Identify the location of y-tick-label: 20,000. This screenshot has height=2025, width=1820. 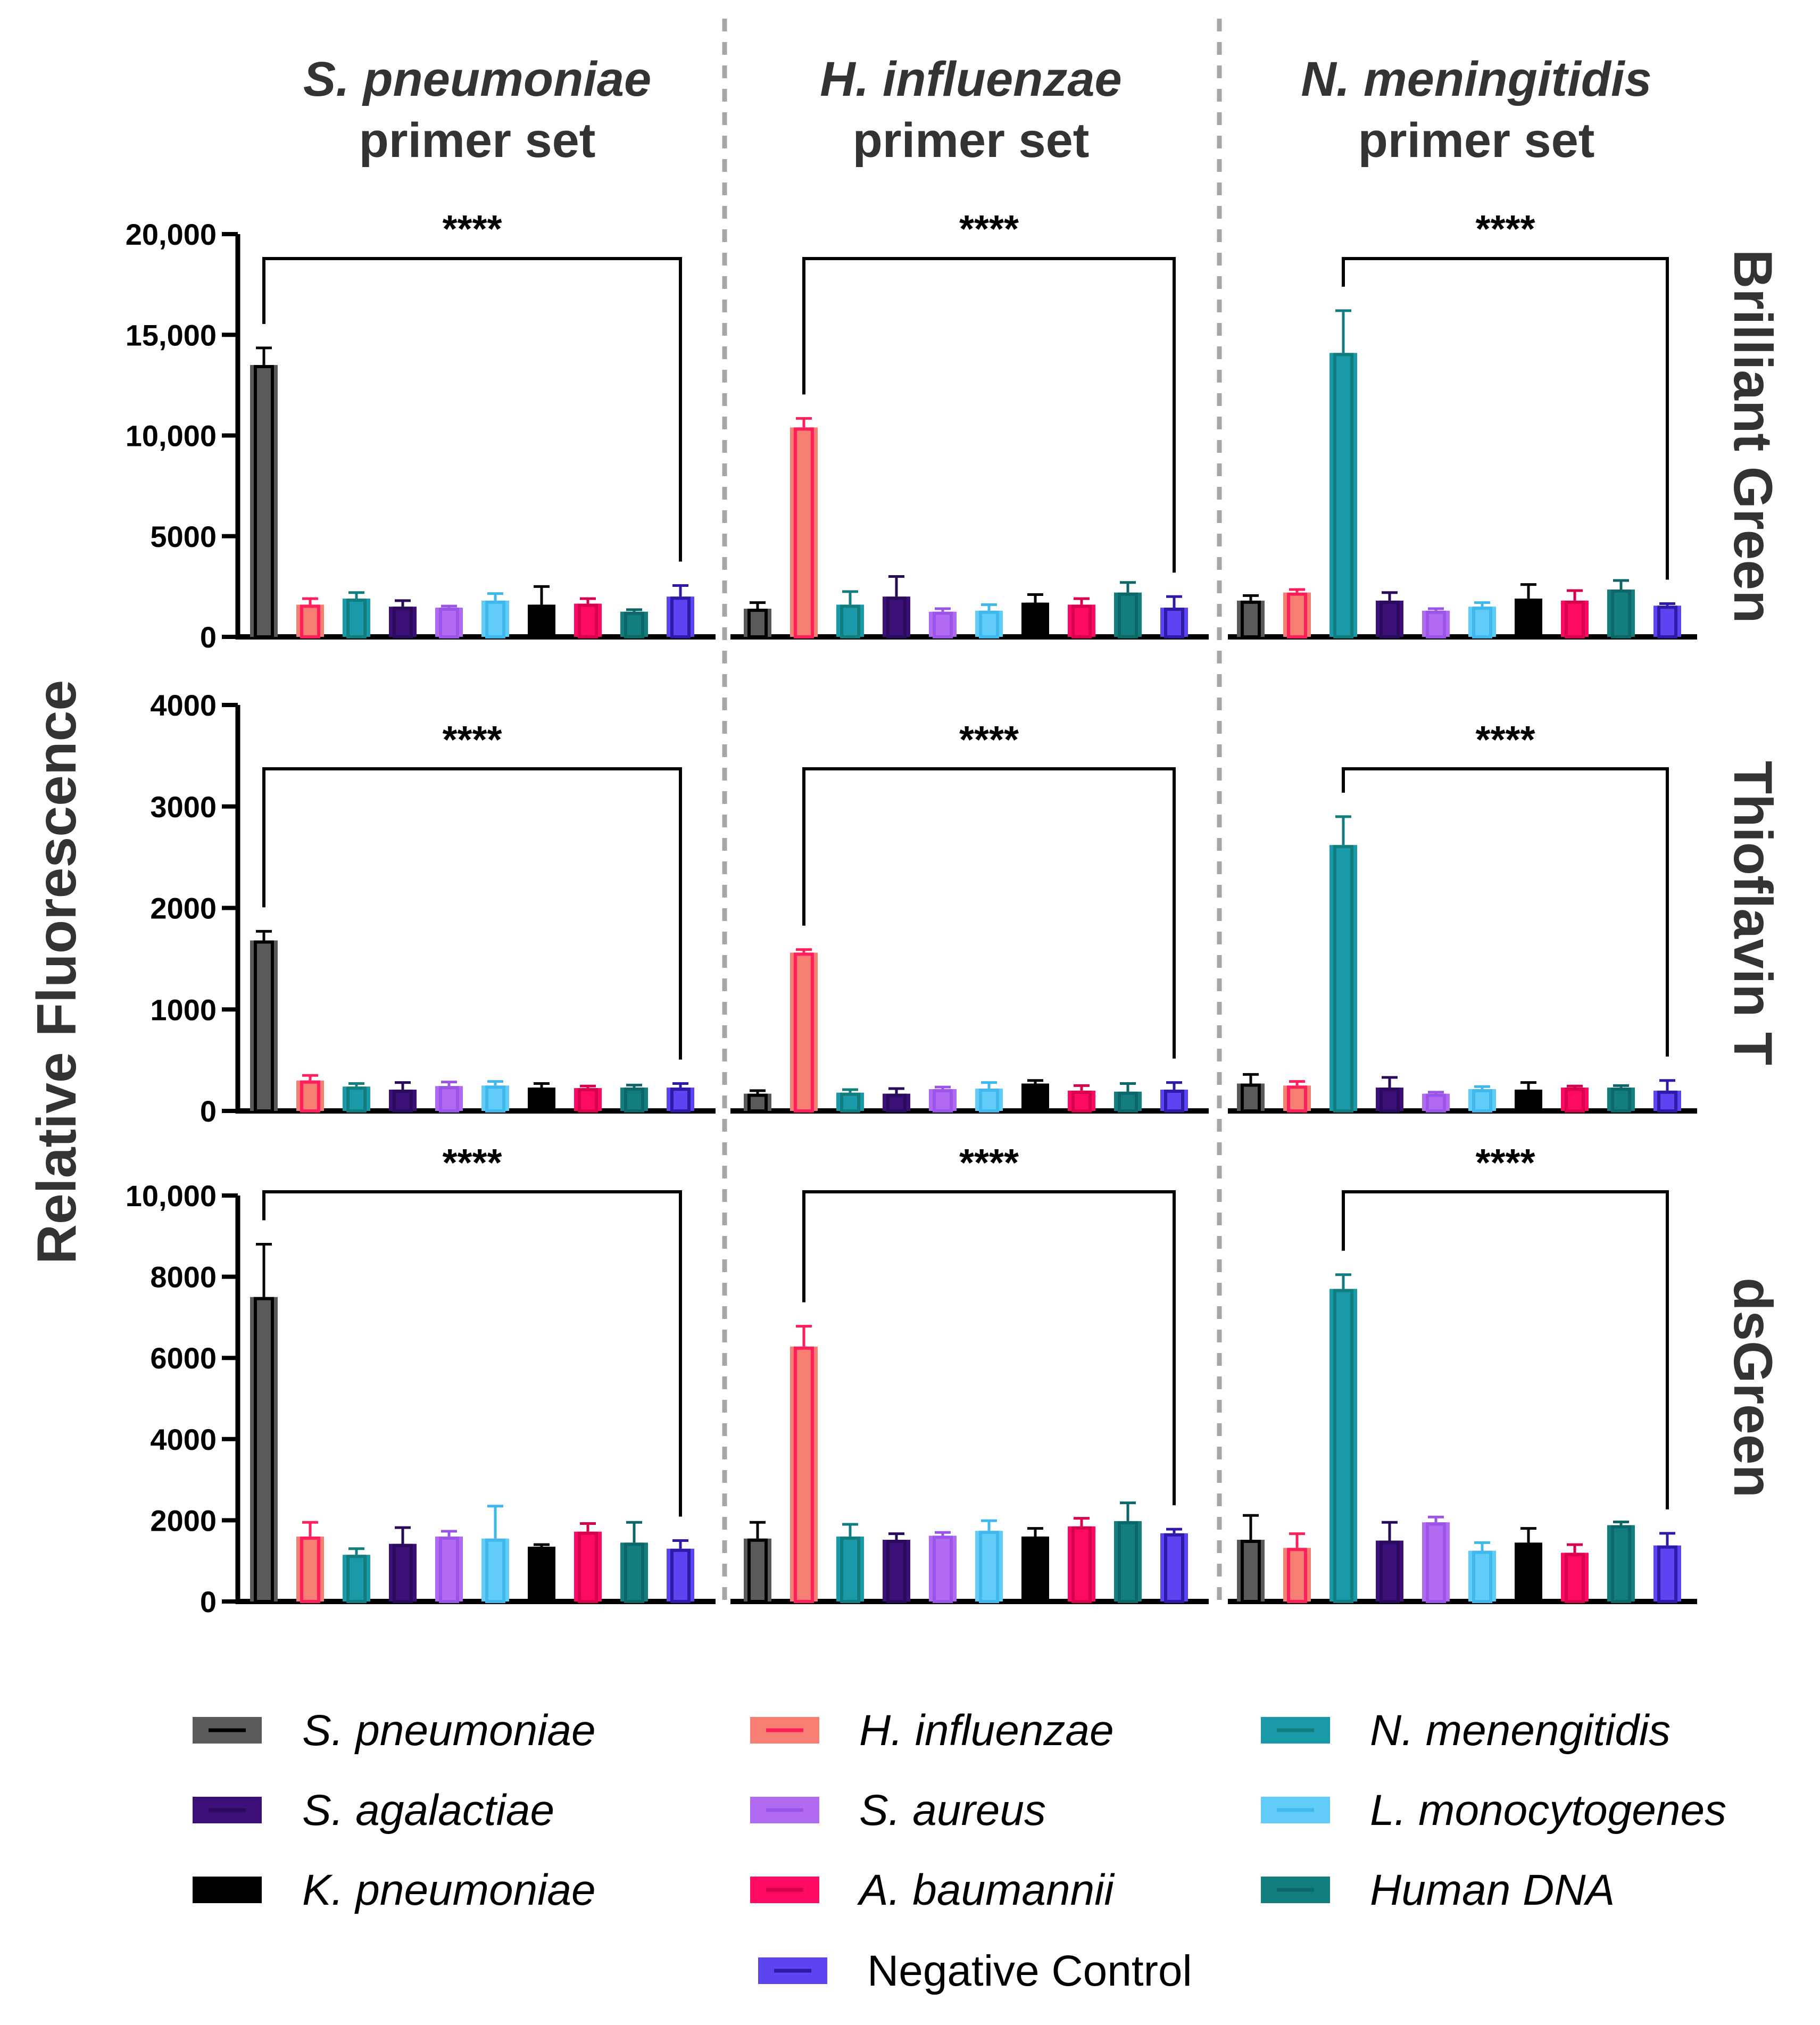
(171, 234).